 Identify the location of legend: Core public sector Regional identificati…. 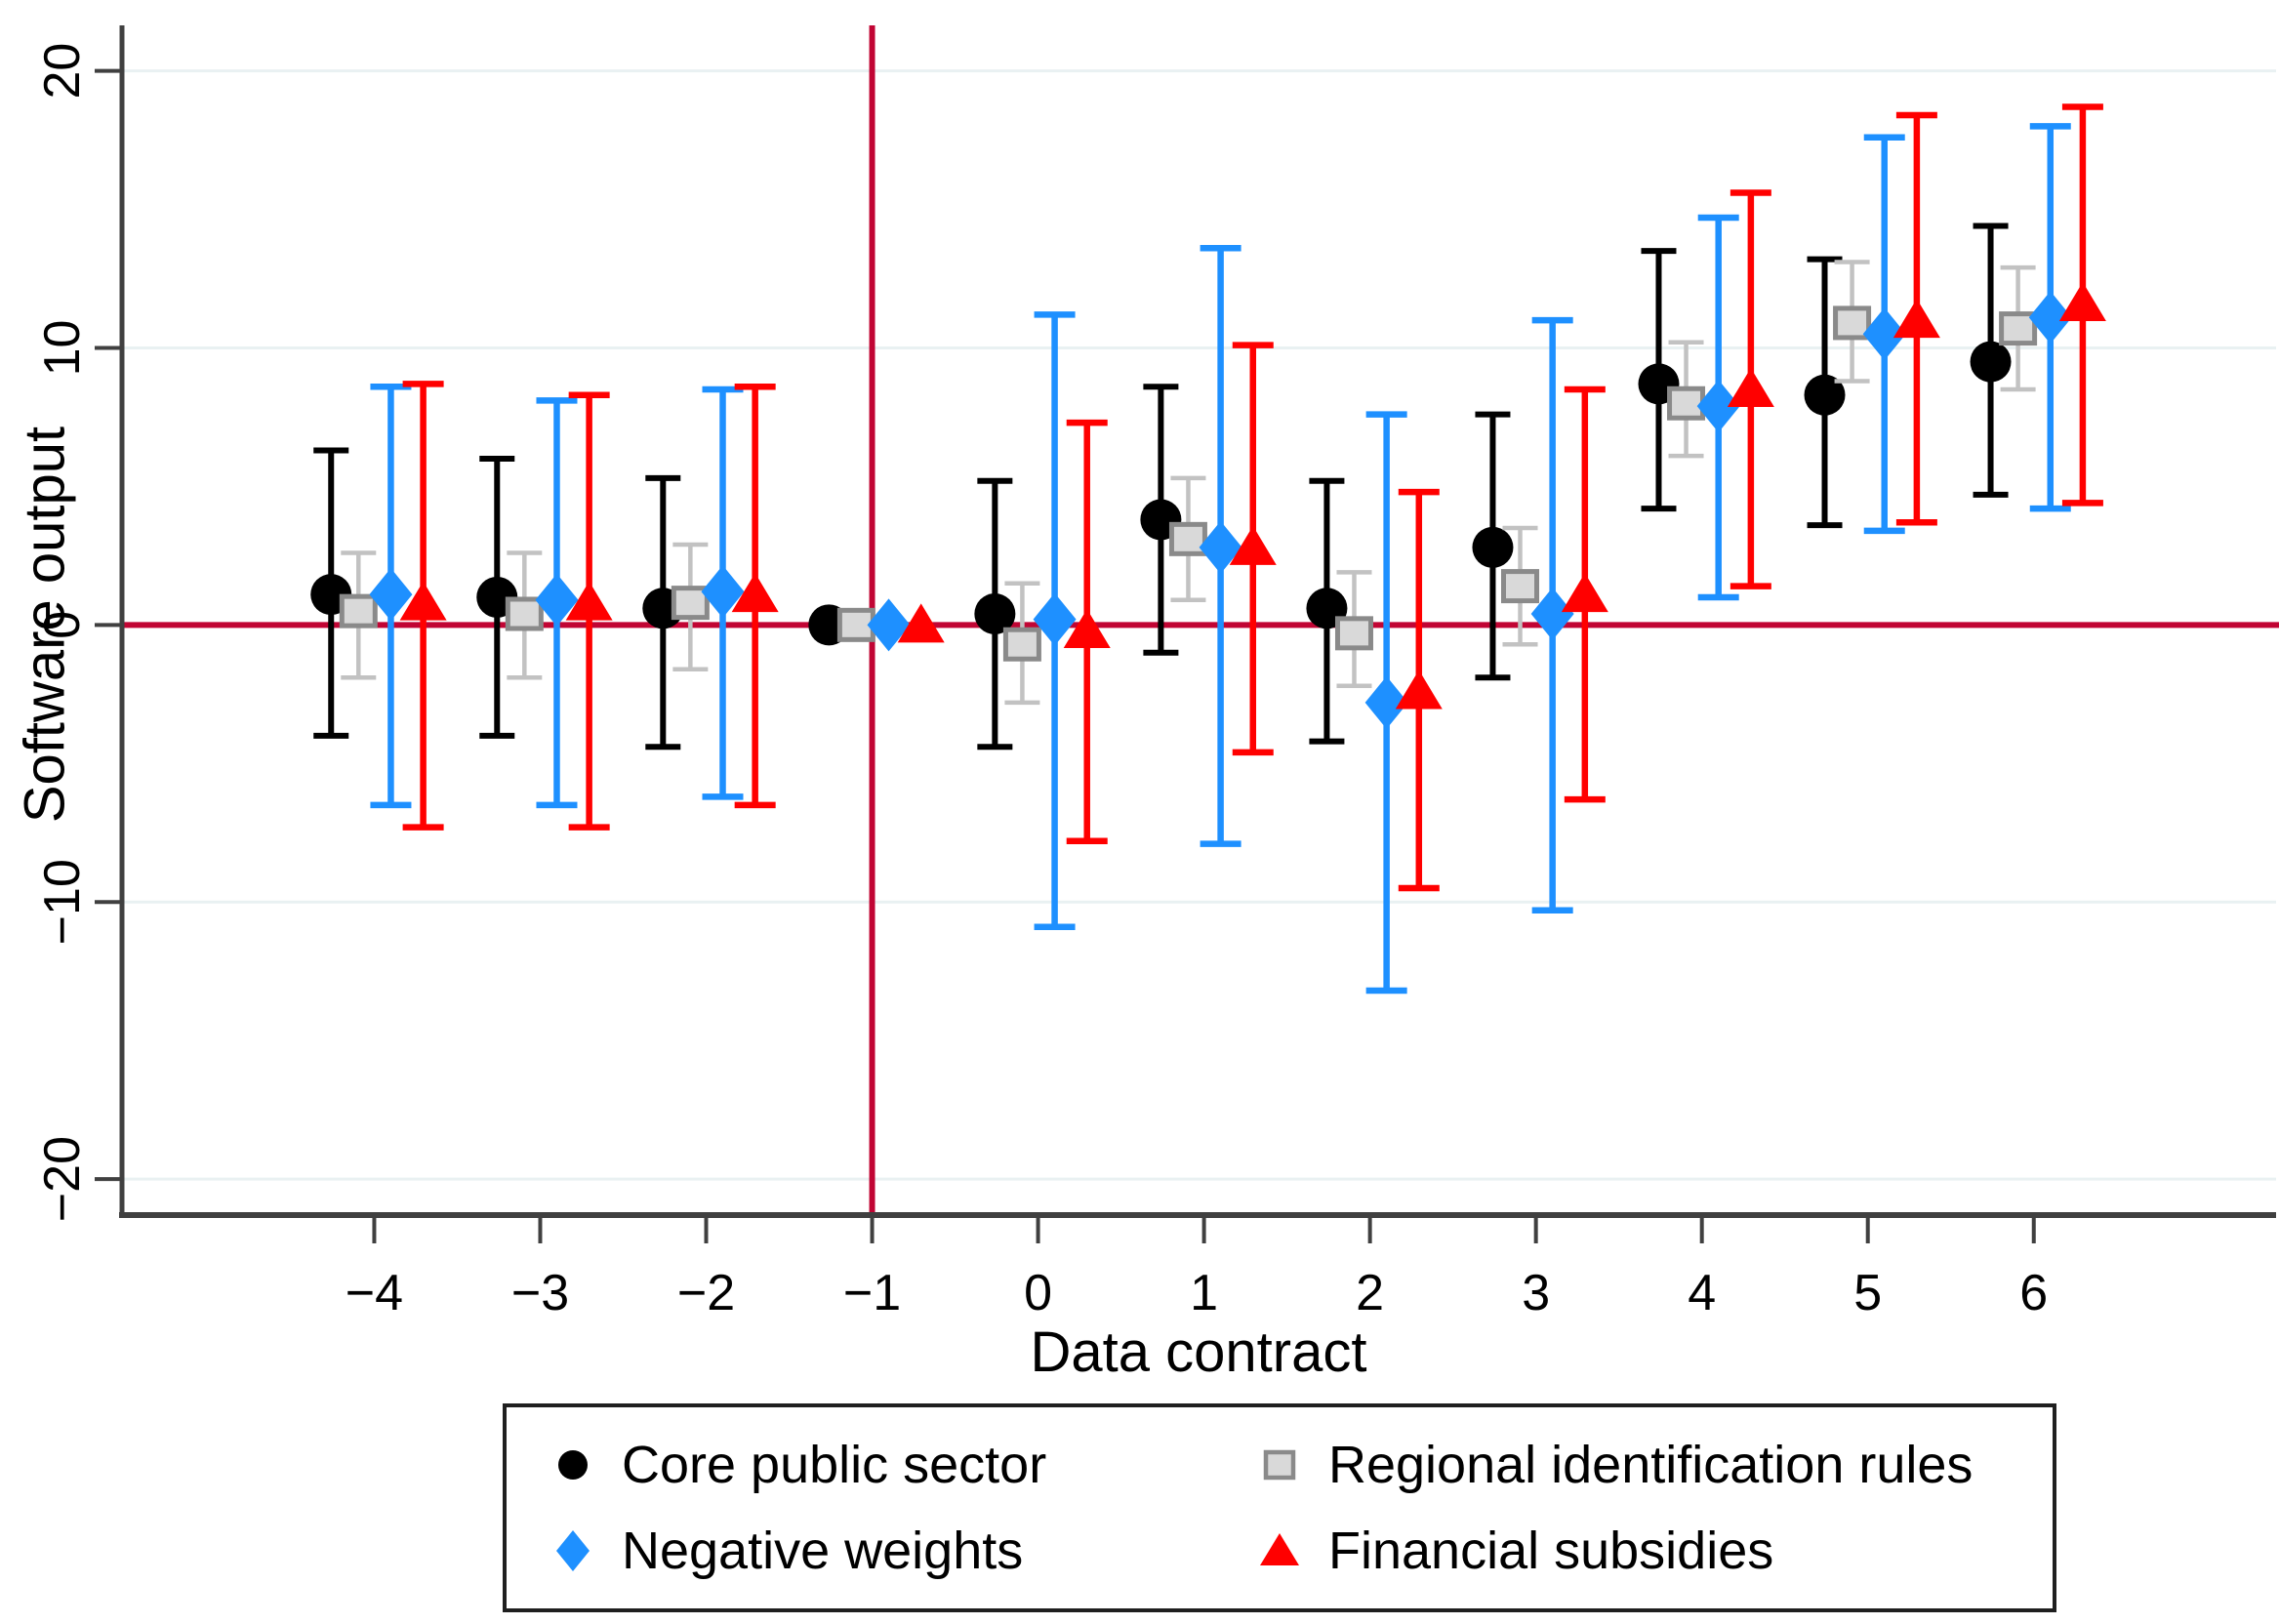
(1280, 1507).